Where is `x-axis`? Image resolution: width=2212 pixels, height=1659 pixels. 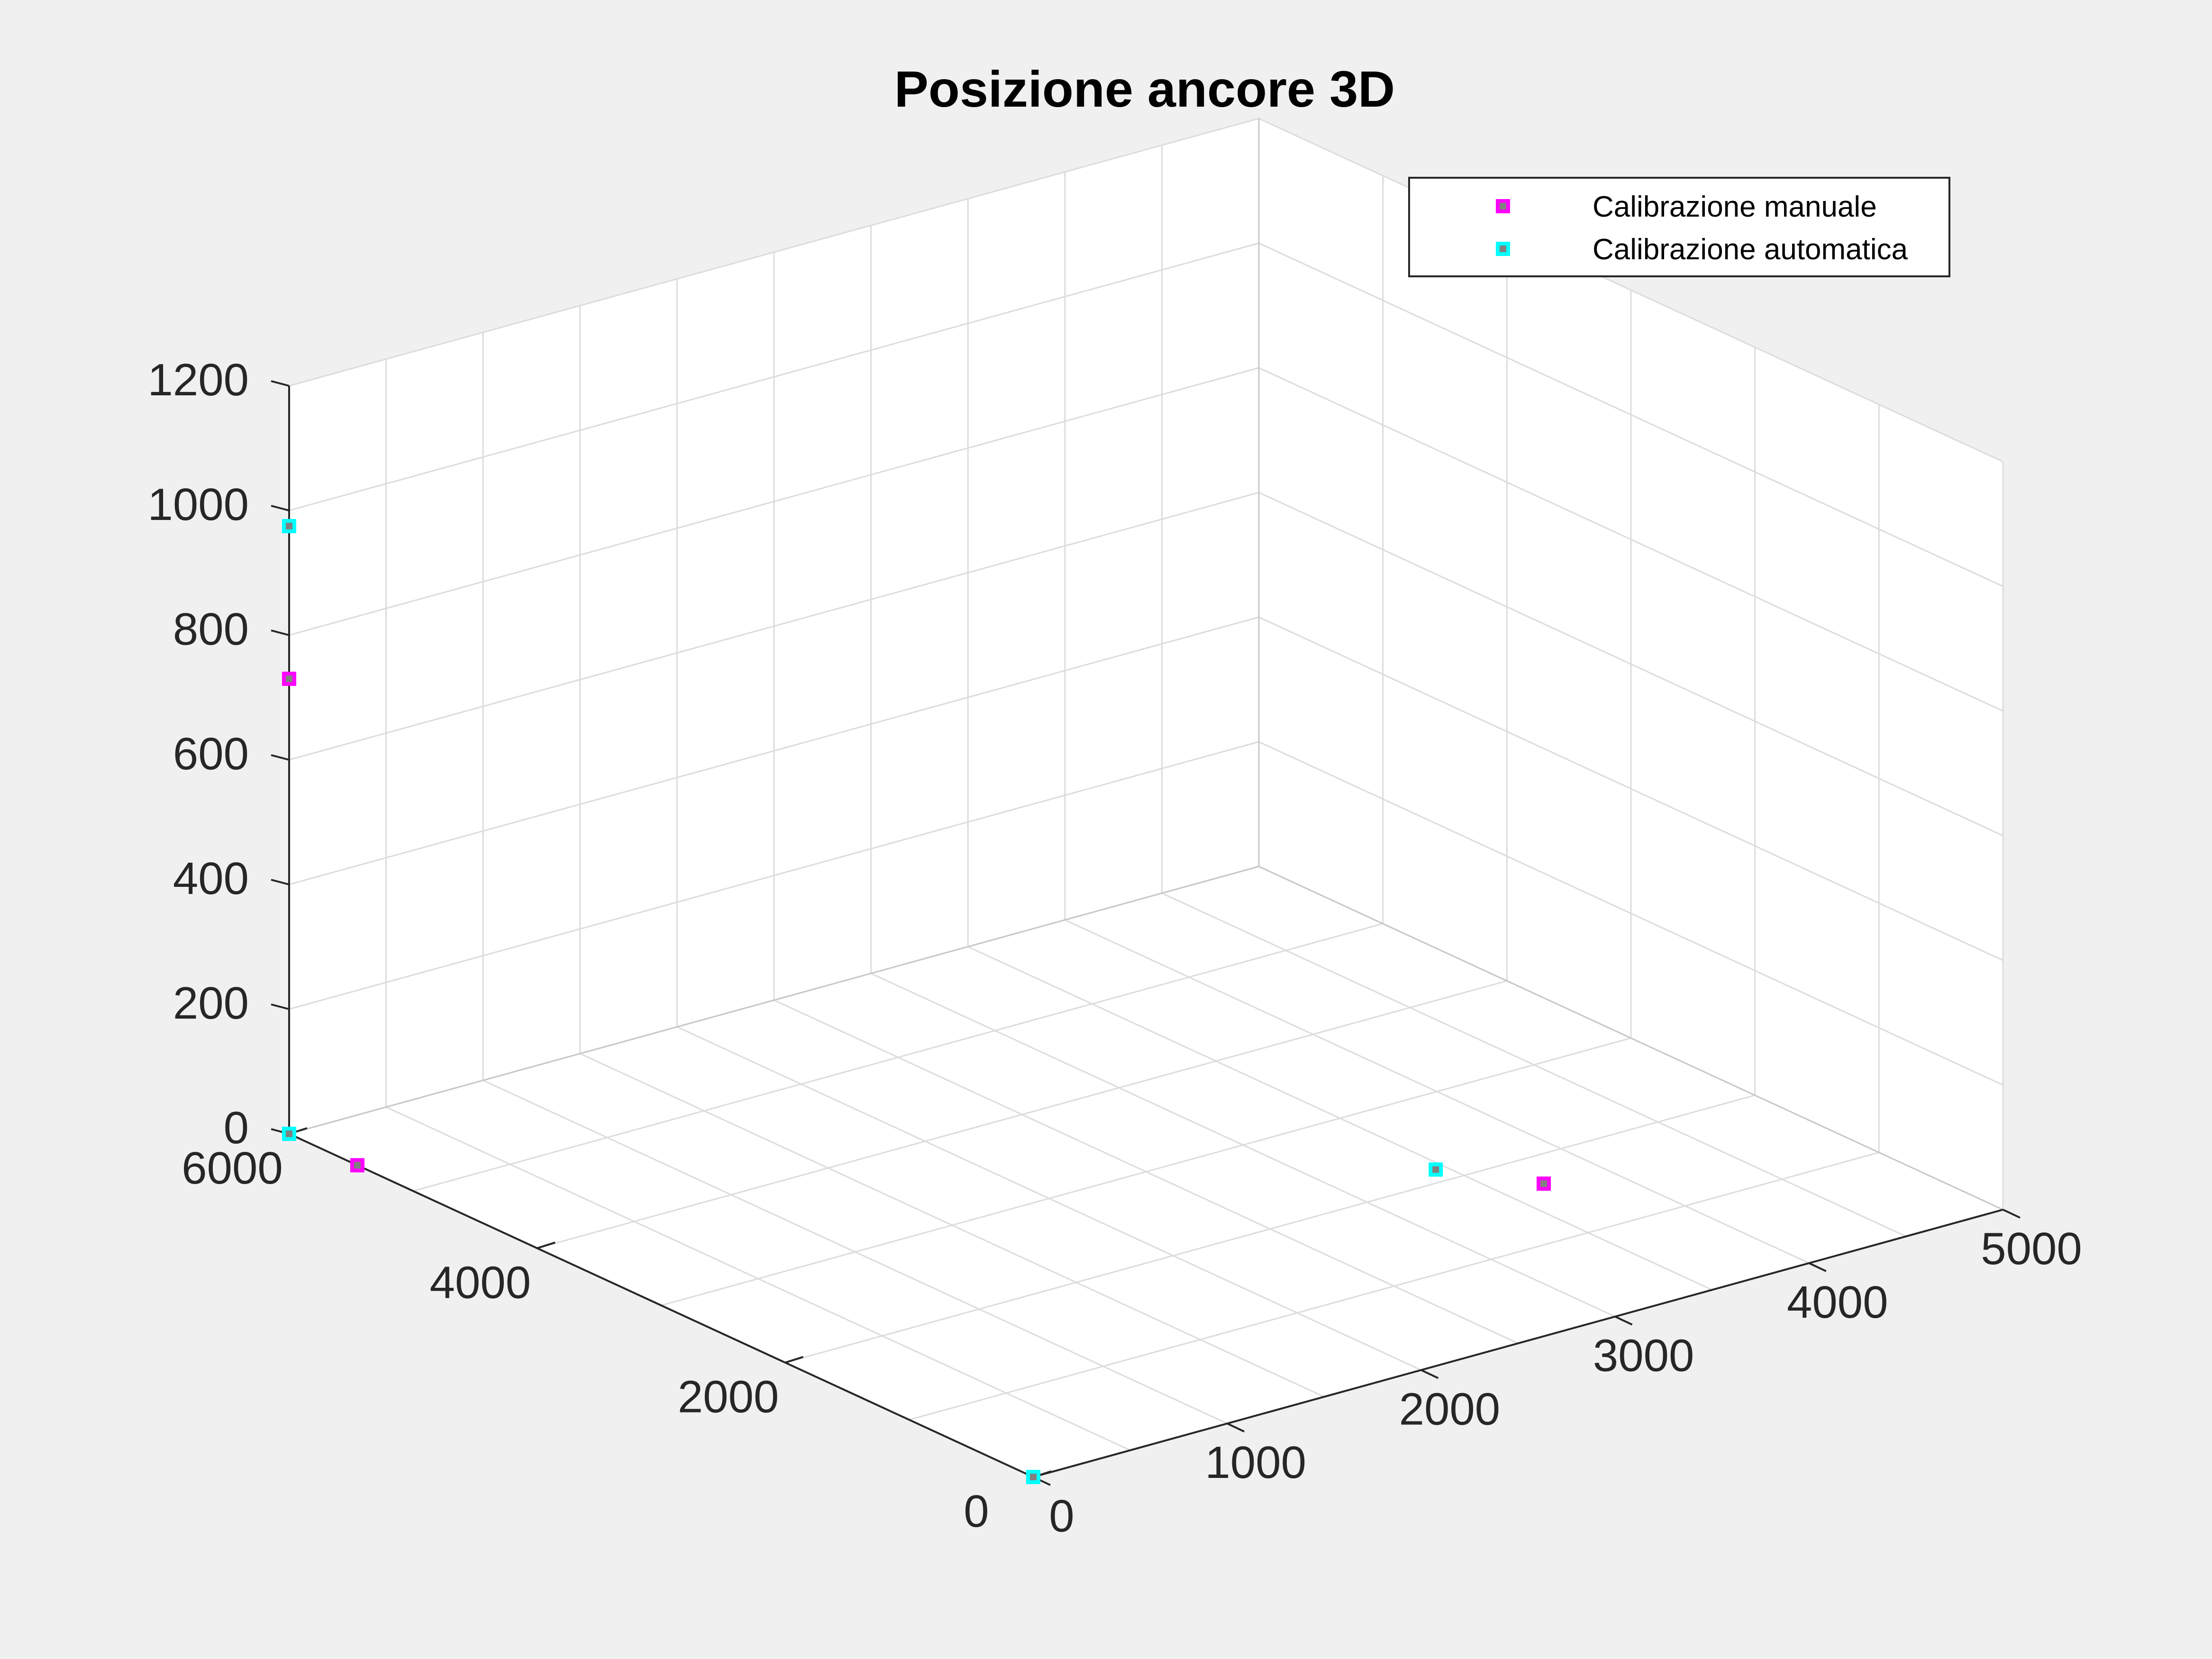 x-axis is located at coordinates (1518, 1343).